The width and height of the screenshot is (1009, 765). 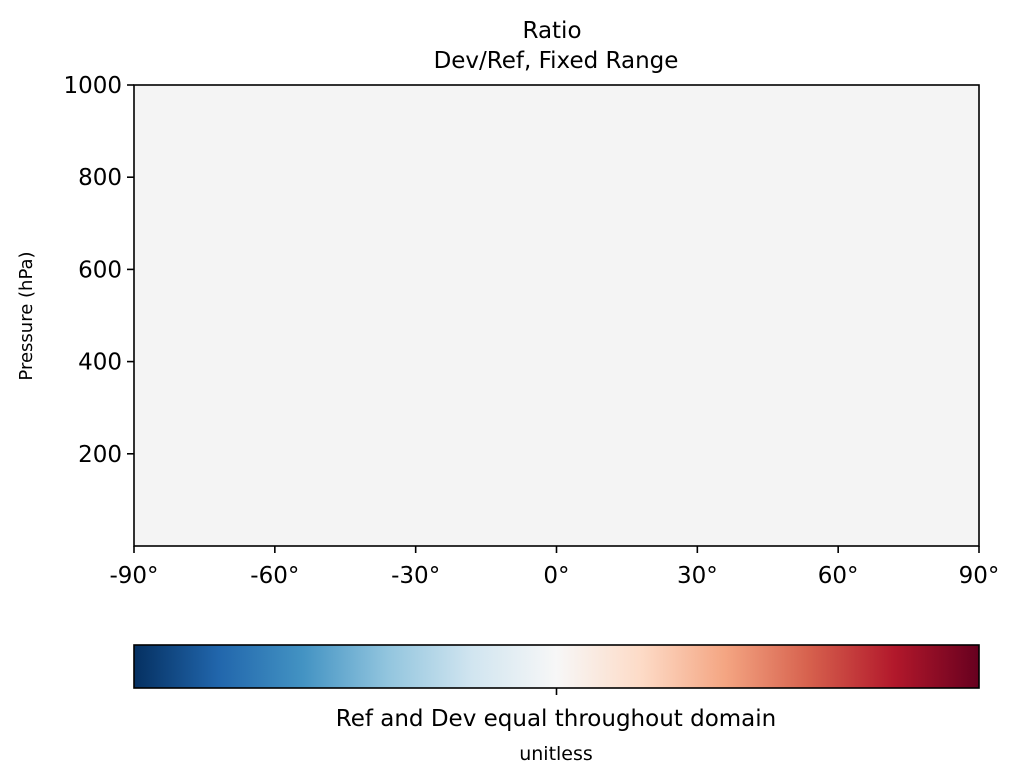 What do you see at coordinates (133, 576) in the screenshot?
I see `x-tick-label: -90°` at bounding box center [133, 576].